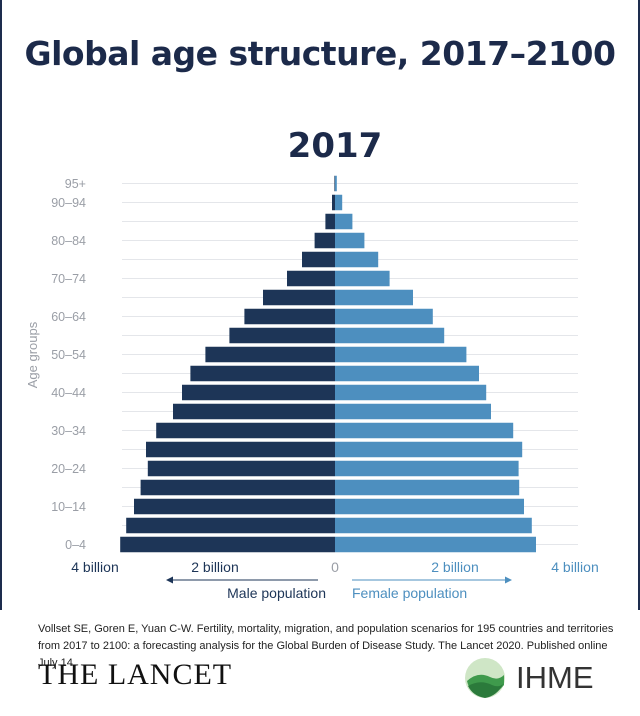 This screenshot has width=640, height=716. What do you see at coordinates (32, 354) in the screenshot?
I see `y-axis-title: Age groups` at bounding box center [32, 354].